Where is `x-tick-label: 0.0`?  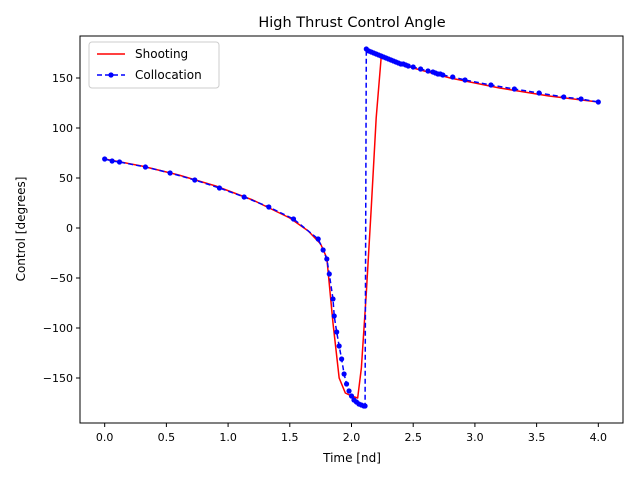
x-tick-label: 0.0 is located at coordinates (105, 437).